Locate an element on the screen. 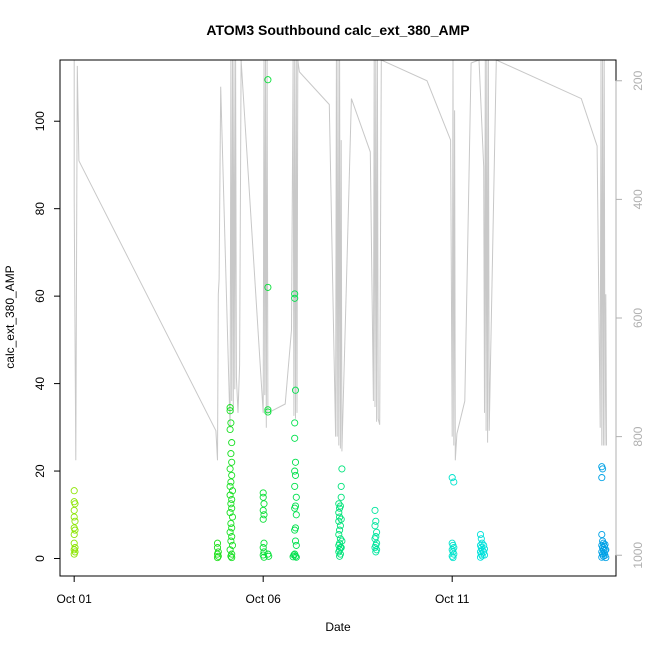 The image size is (650, 650). x-tick-label: Oct 01 is located at coordinates (74, 599).